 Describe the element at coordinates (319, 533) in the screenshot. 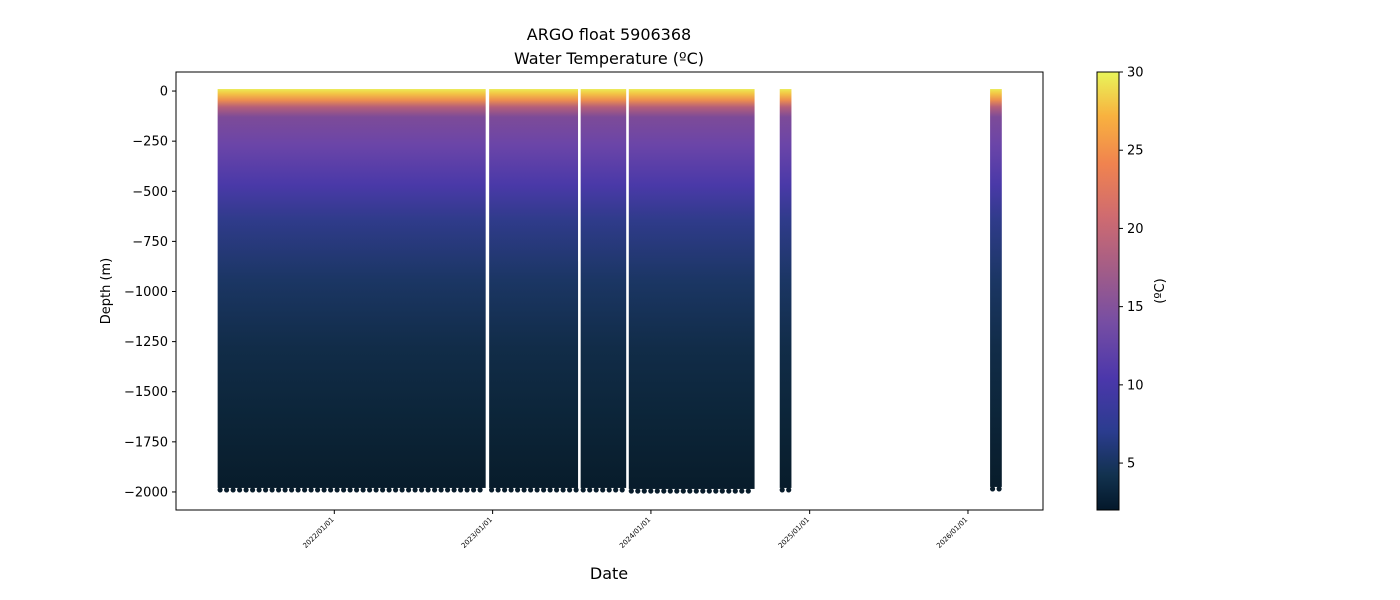

I see `x-tick-label: 2022/01/01` at that location.